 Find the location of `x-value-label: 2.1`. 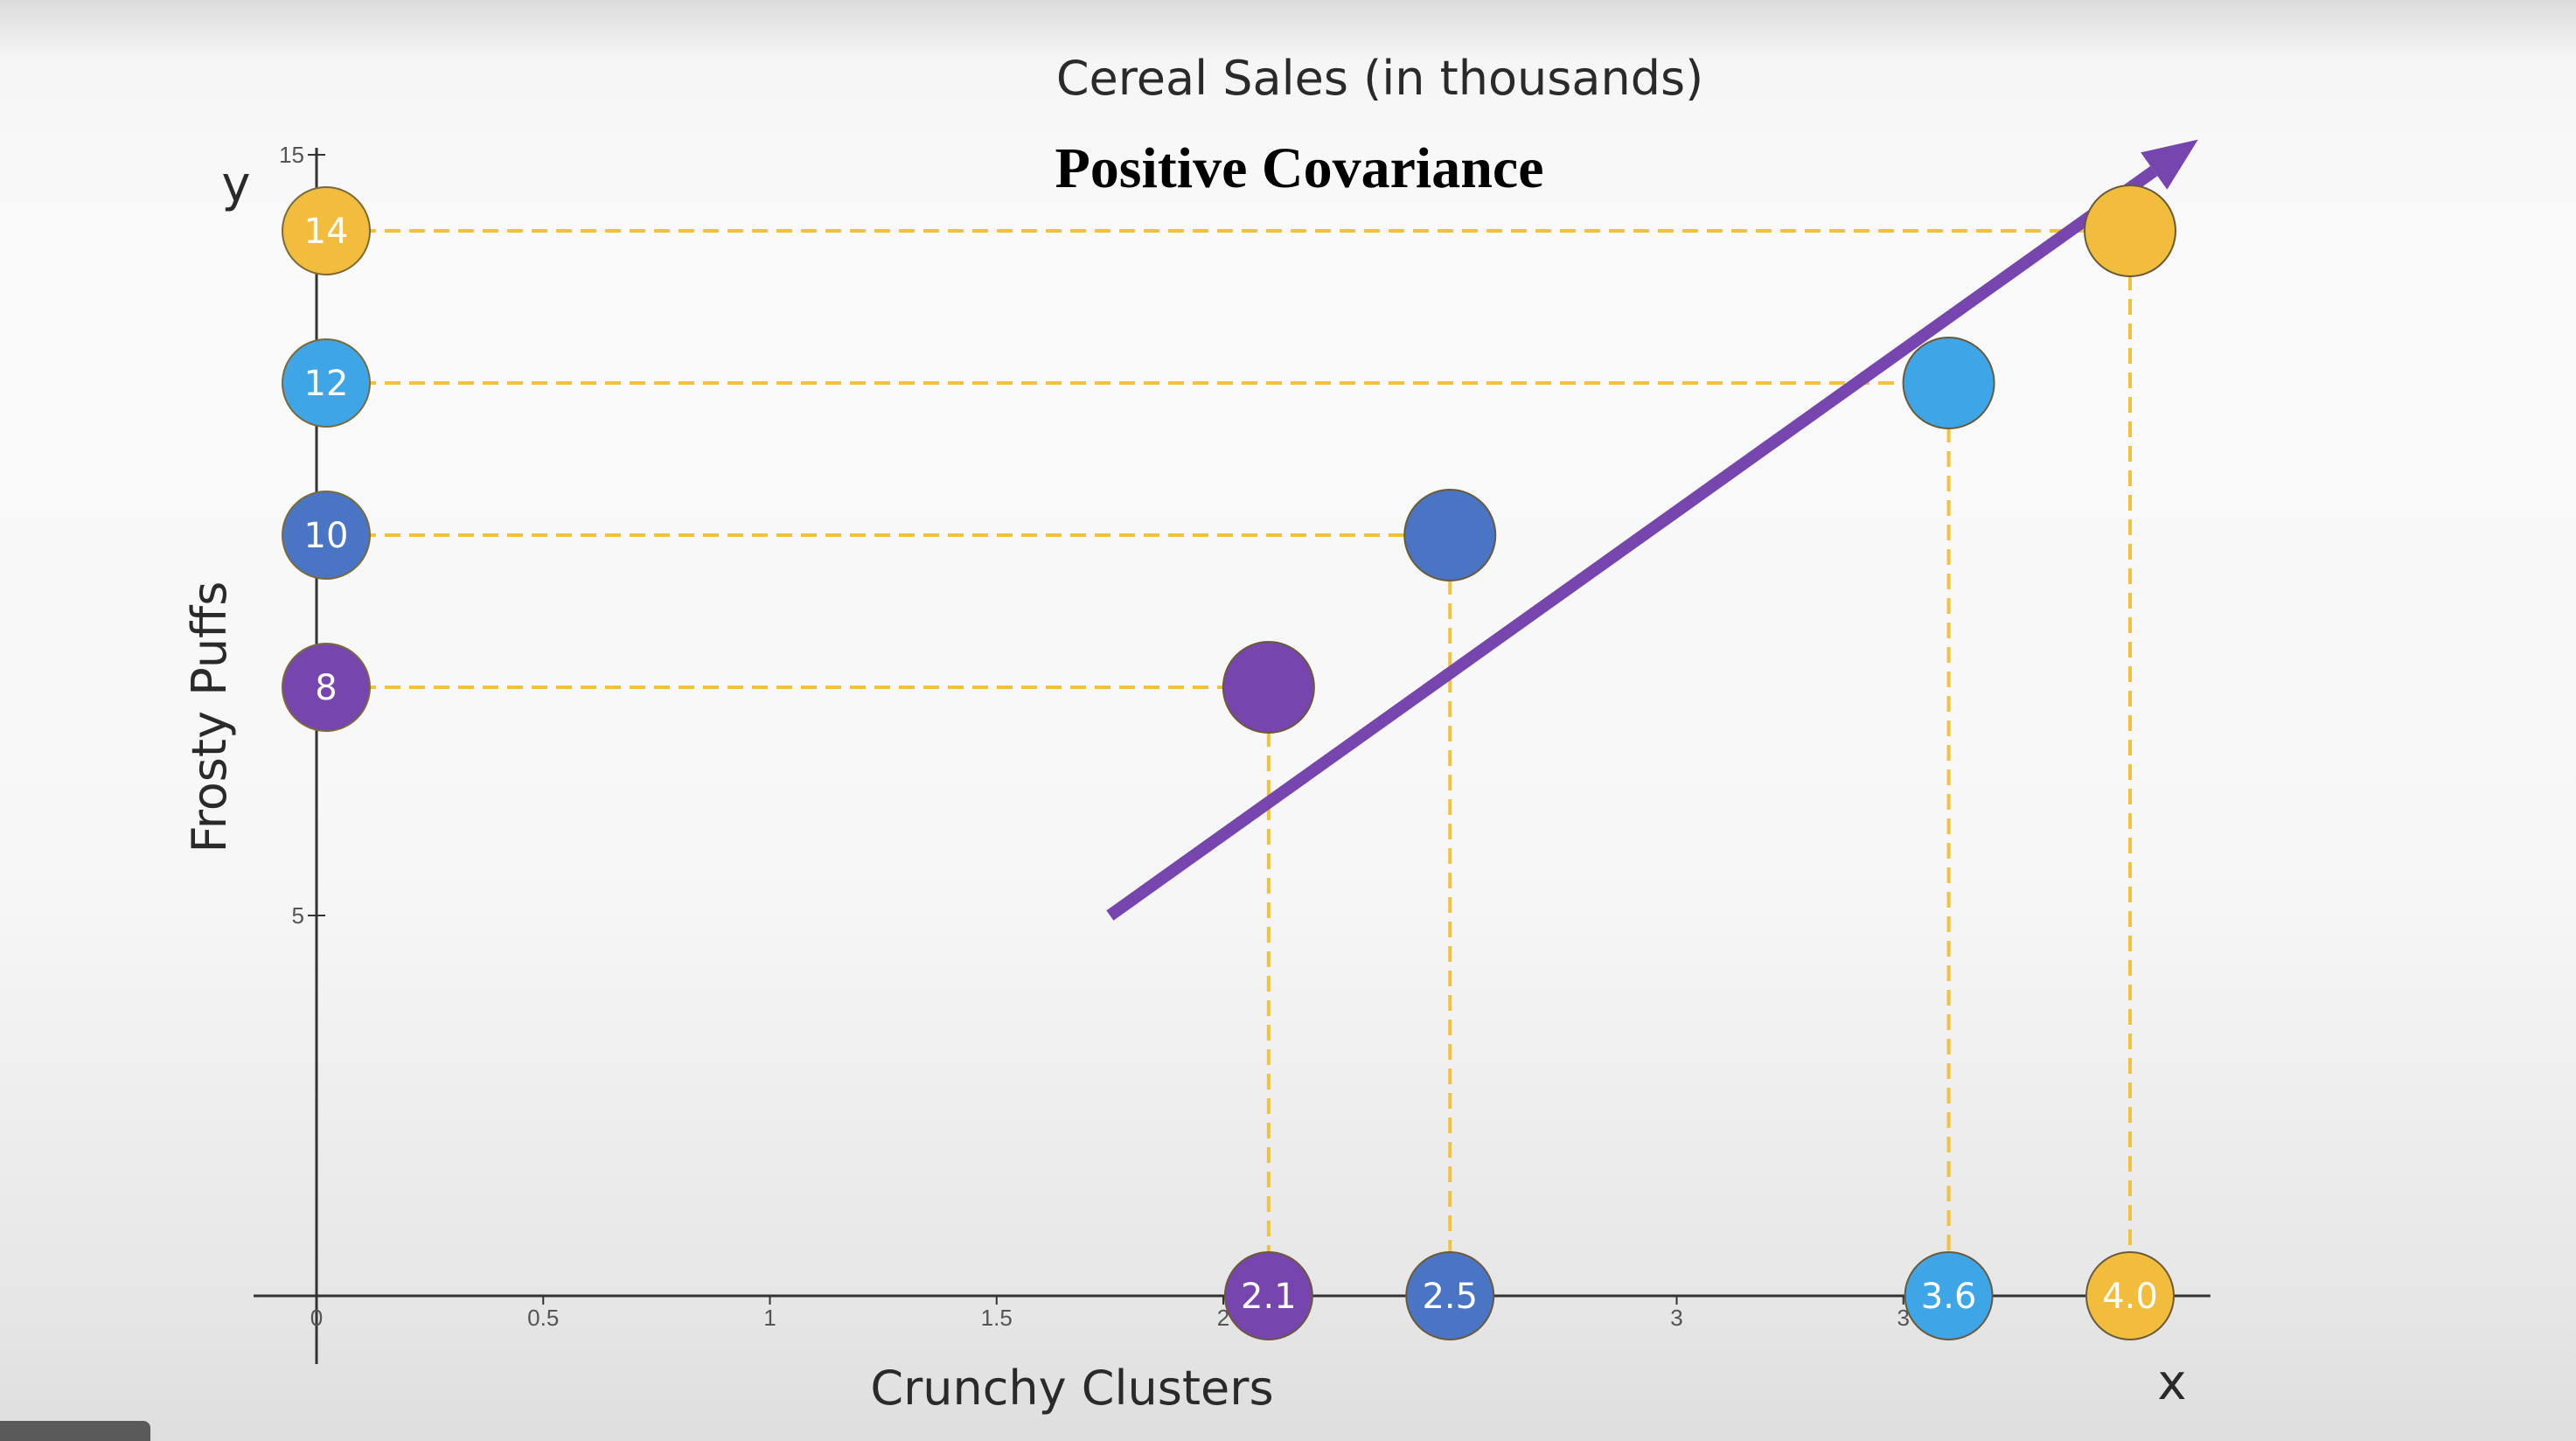

x-value-label: 2.1 is located at coordinates (1269, 1297).